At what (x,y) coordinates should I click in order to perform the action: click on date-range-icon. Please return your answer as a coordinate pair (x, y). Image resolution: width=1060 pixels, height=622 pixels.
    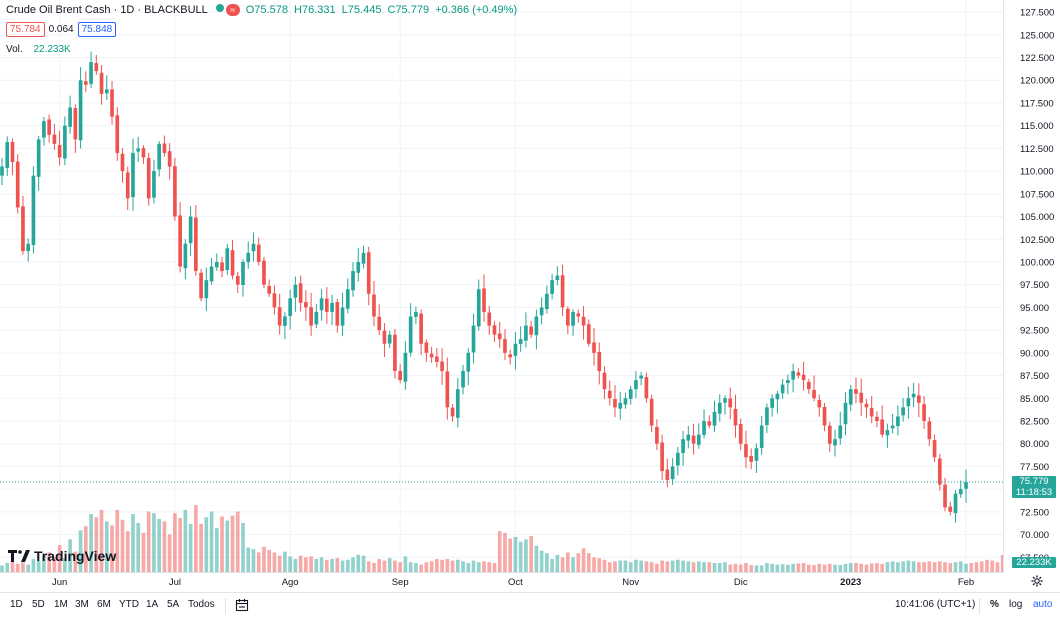
    Looking at the image, I should click on (242, 605).